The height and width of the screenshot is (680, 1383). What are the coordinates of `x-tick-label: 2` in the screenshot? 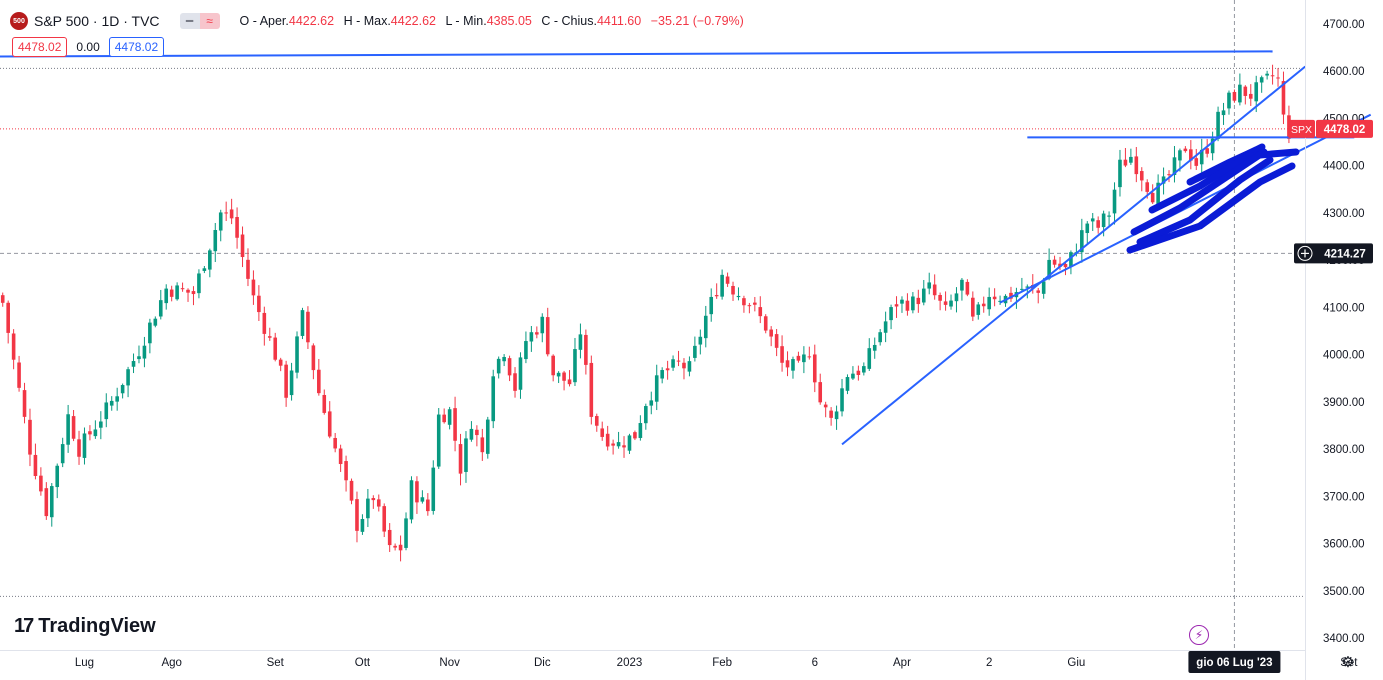 It's located at (989, 663).